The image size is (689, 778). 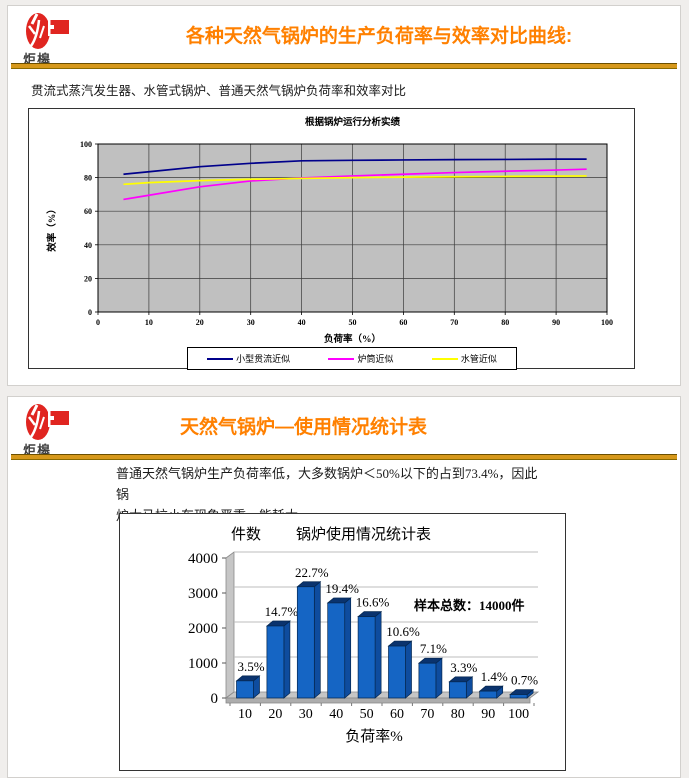 I want to click on svg-text: 19.4%, so click(x=342, y=588).